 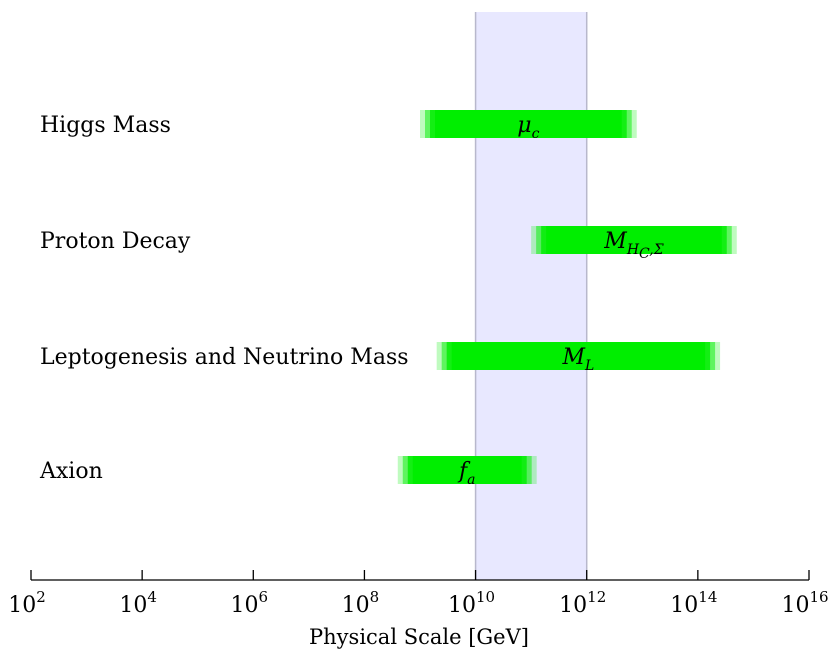 I want to click on x-tick-label-7: 10¹⁴, so click(x=693, y=603).